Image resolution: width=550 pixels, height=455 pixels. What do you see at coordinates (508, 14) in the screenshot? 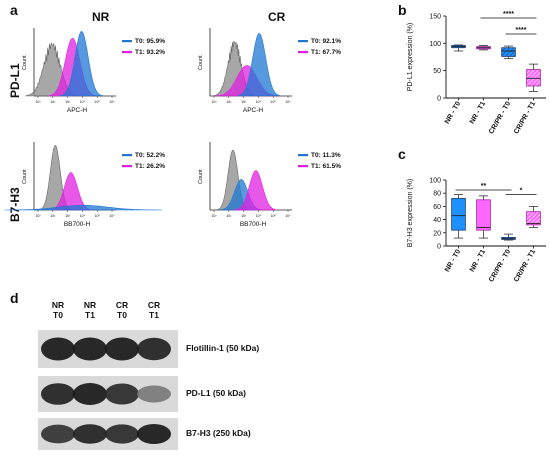
I see `significance-label: ****` at bounding box center [508, 14].